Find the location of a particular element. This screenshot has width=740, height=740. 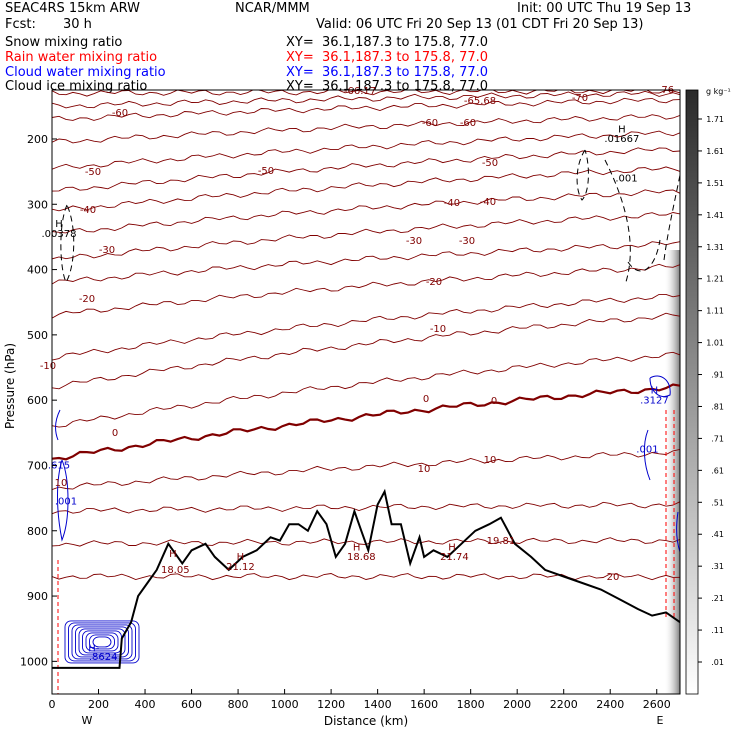

colorbar-tick-label: .31 is located at coordinates (717, 566).